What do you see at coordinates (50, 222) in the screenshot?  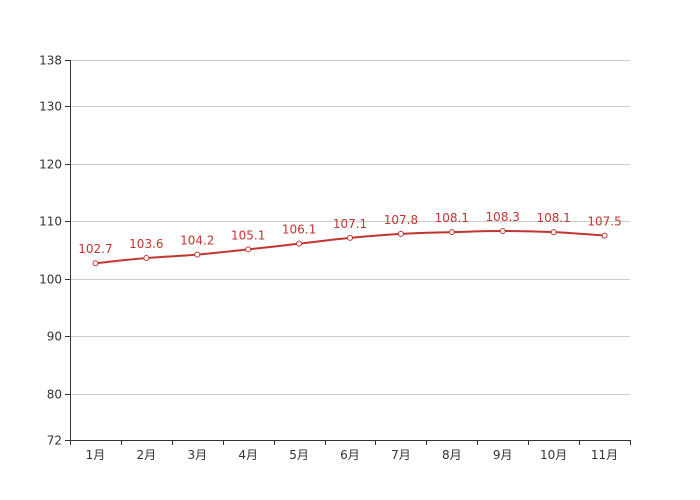 I see `y-tick-label: 110` at bounding box center [50, 222].